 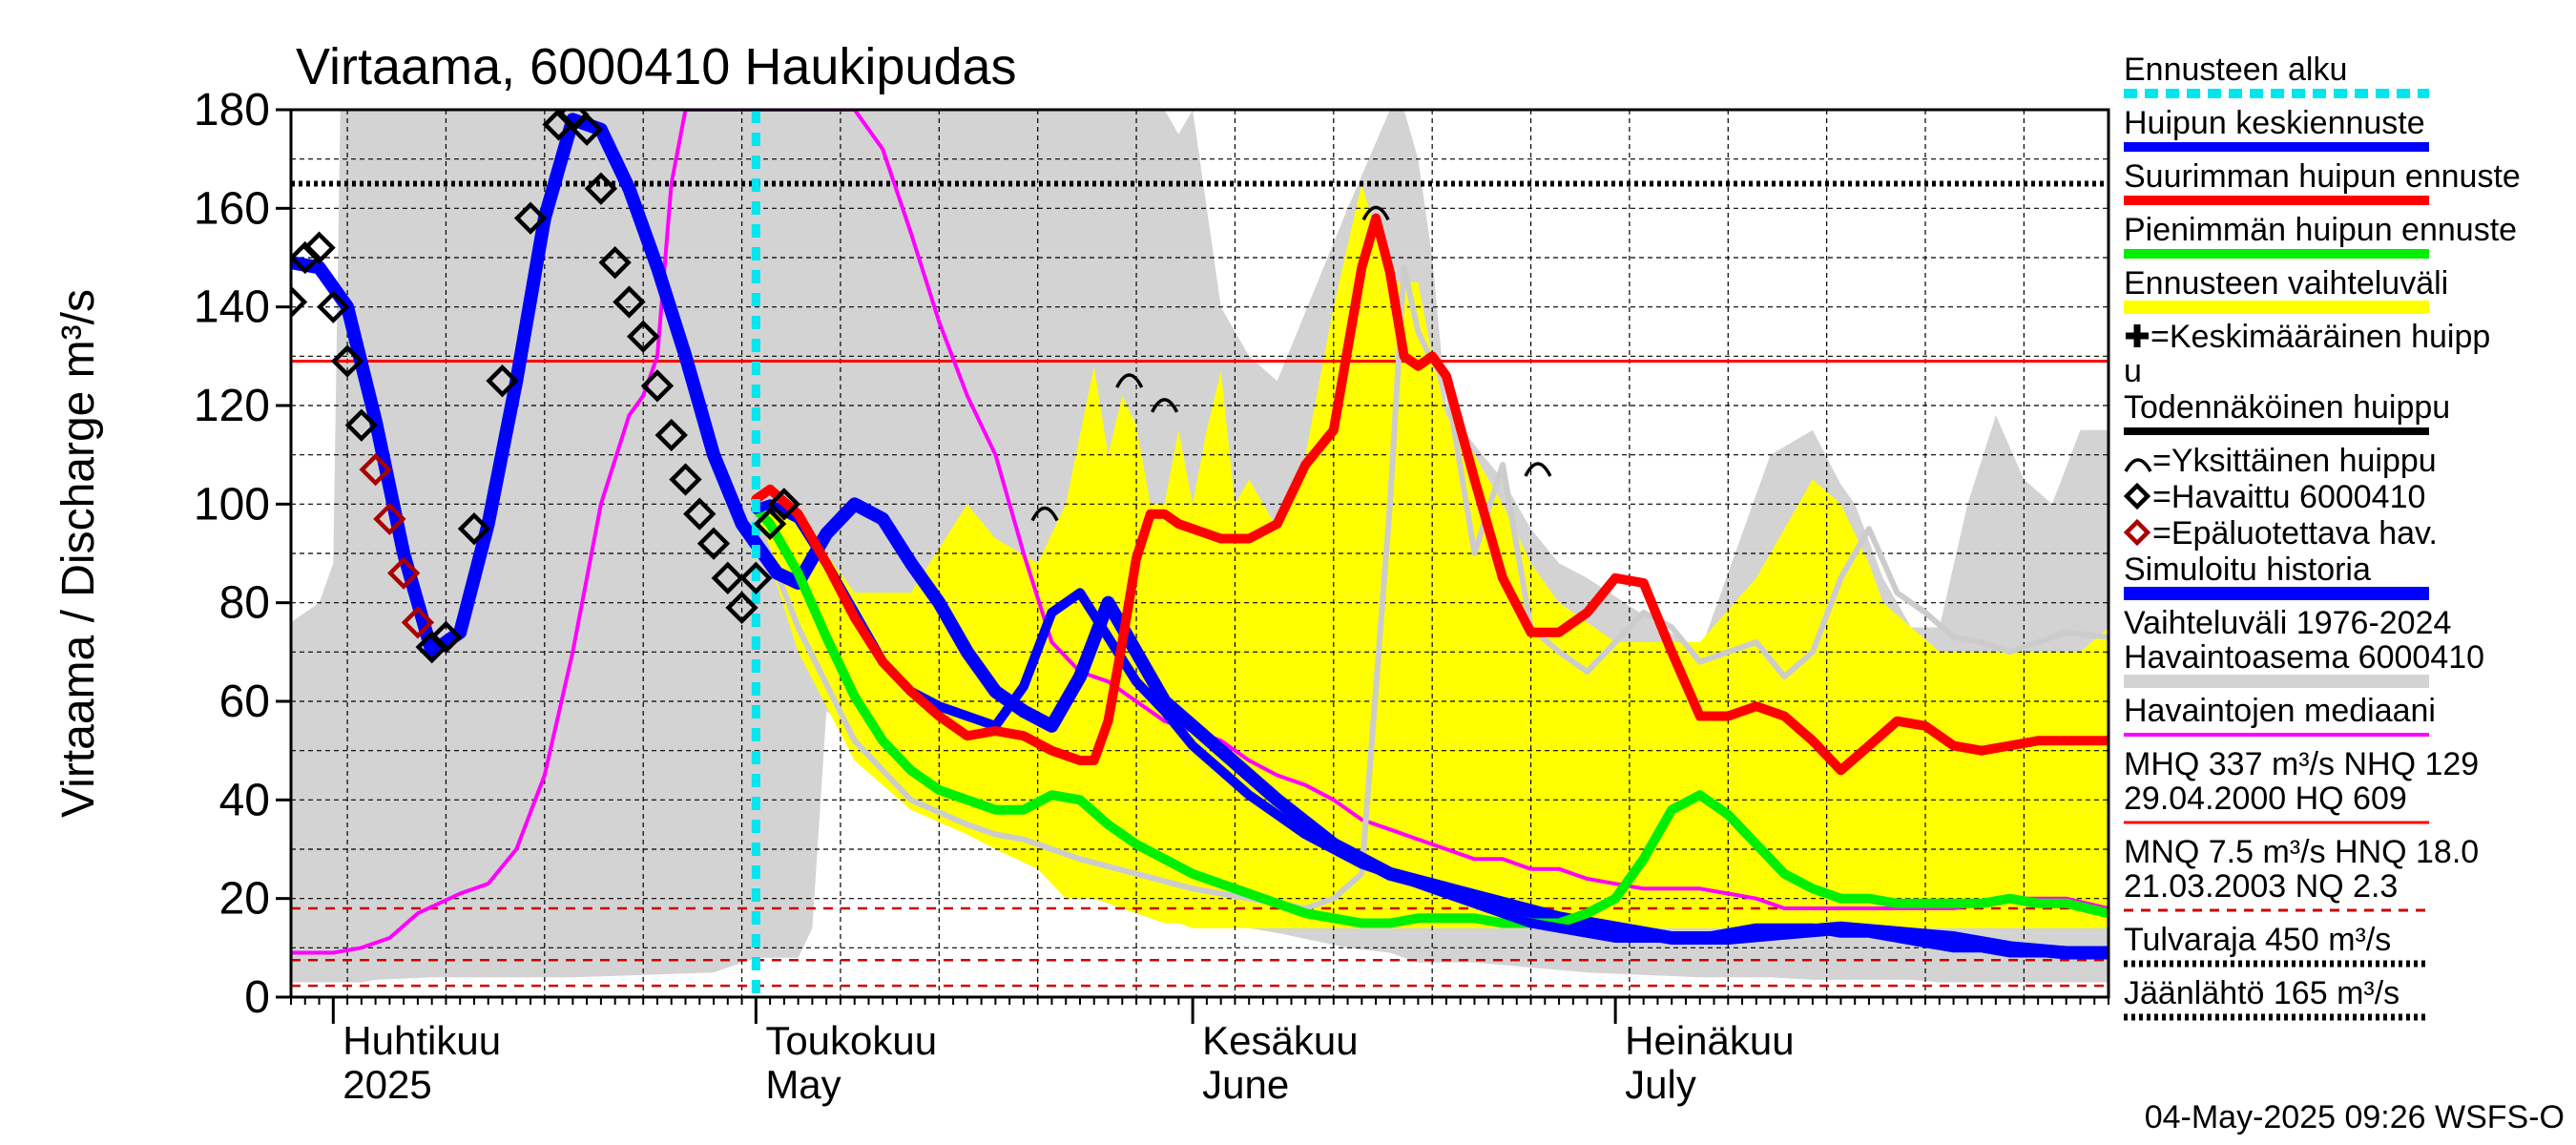 I want to click on legend-item: =Keskimääräinen huippu, so click(x=2307, y=354).